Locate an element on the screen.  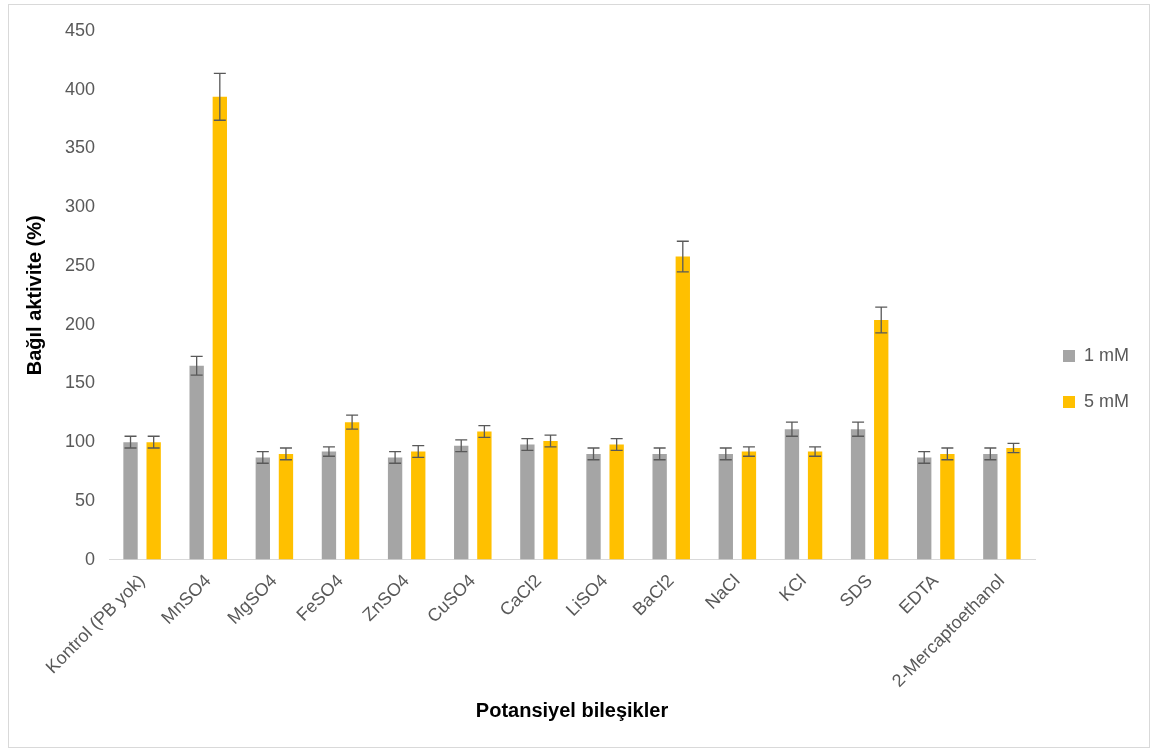
y-tick-label: 50 is located at coordinates (85, 499).